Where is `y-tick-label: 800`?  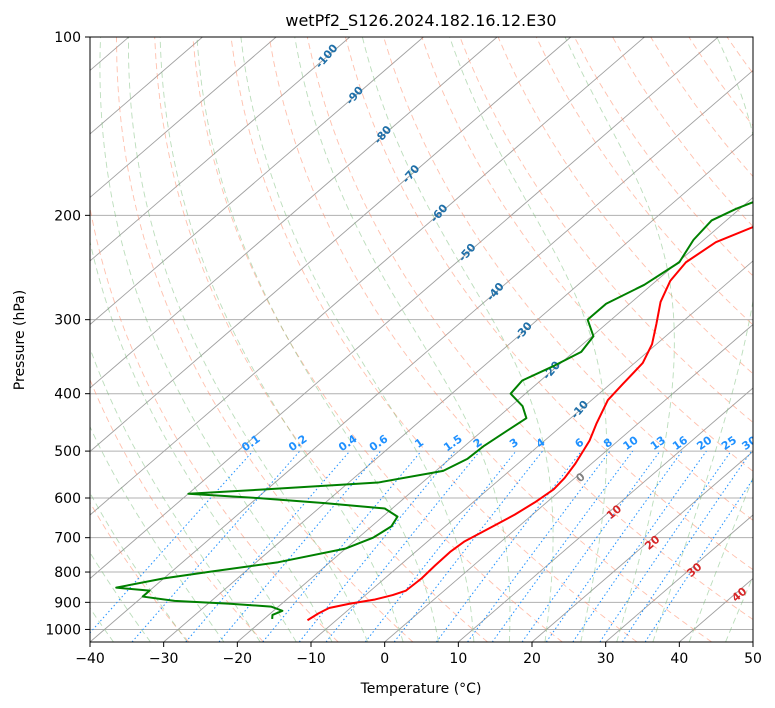 y-tick-label: 800 is located at coordinates (67, 573).